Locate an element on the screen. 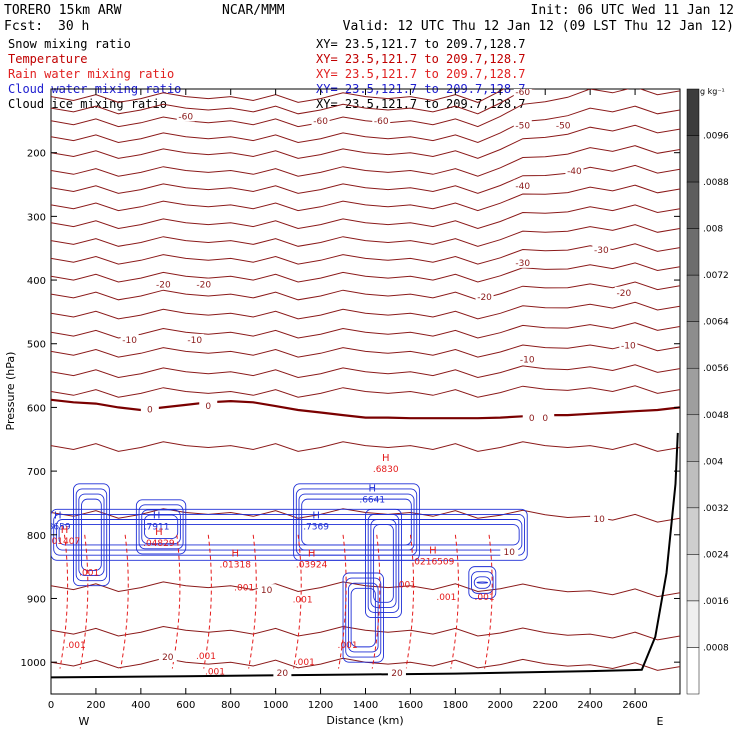 The image size is (740, 740). forecast-label: Fcst: is located at coordinates (23, 26).